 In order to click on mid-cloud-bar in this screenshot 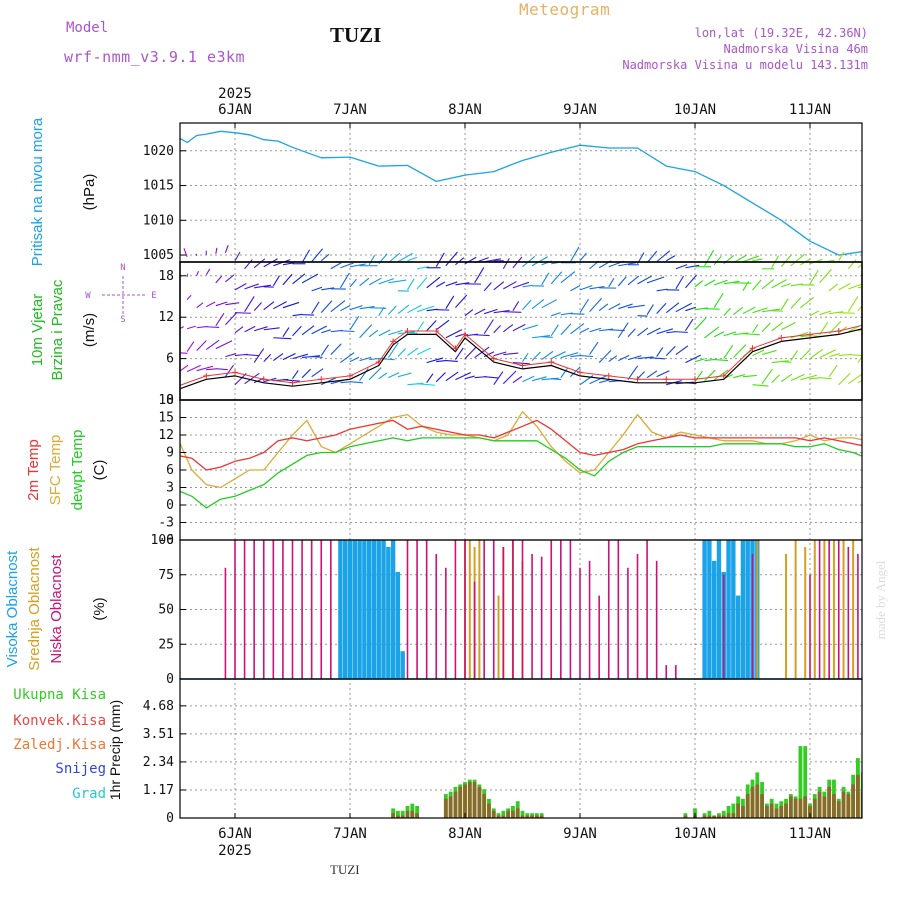, I will do `click(469, 609)`.